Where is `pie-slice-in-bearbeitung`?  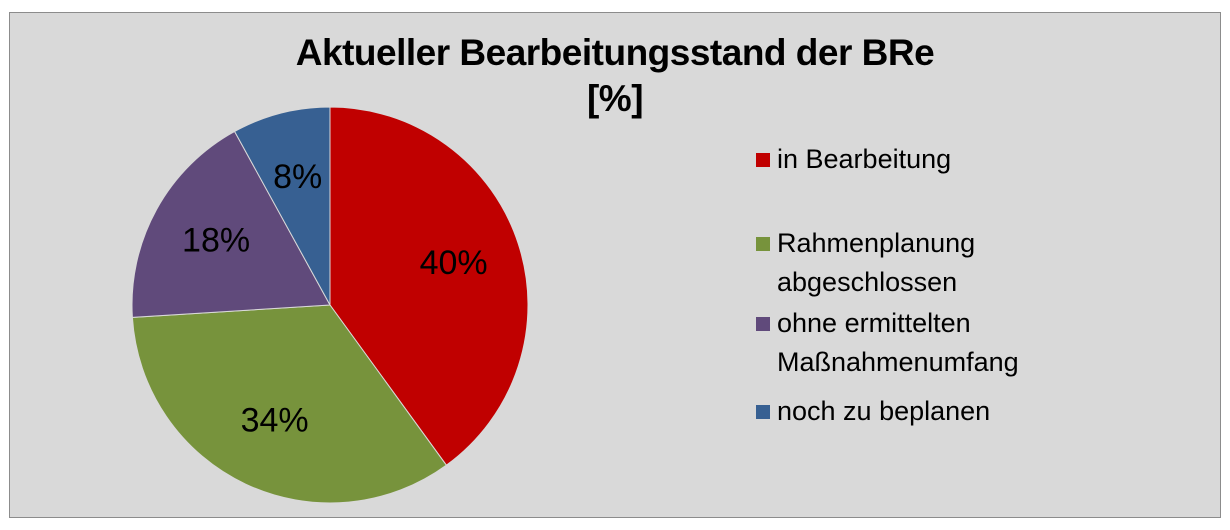 pie-slice-in-bearbeitung is located at coordinates (429, 286).